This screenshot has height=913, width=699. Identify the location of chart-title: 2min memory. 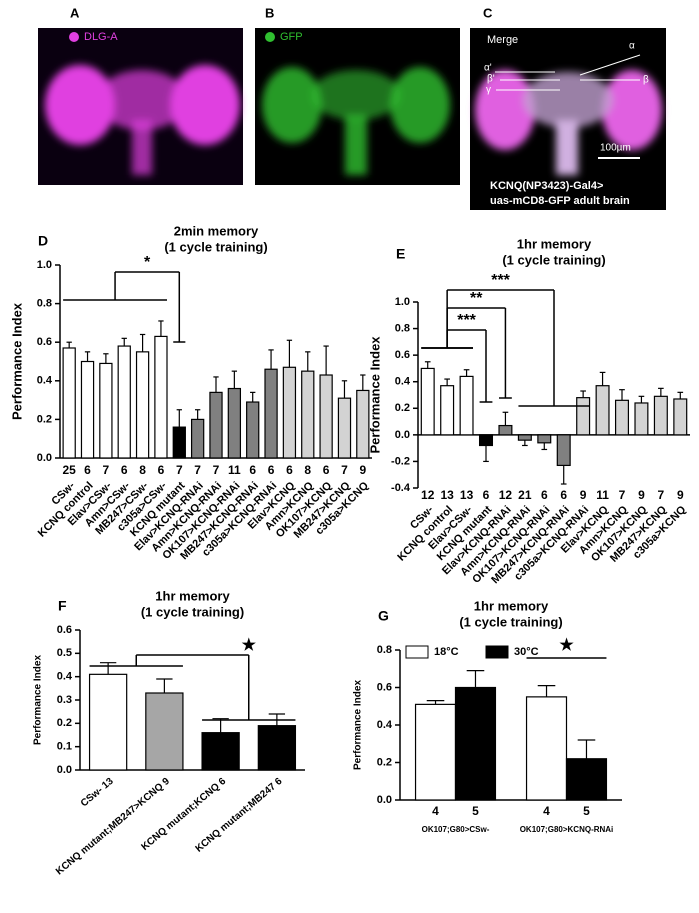
(216, 230).